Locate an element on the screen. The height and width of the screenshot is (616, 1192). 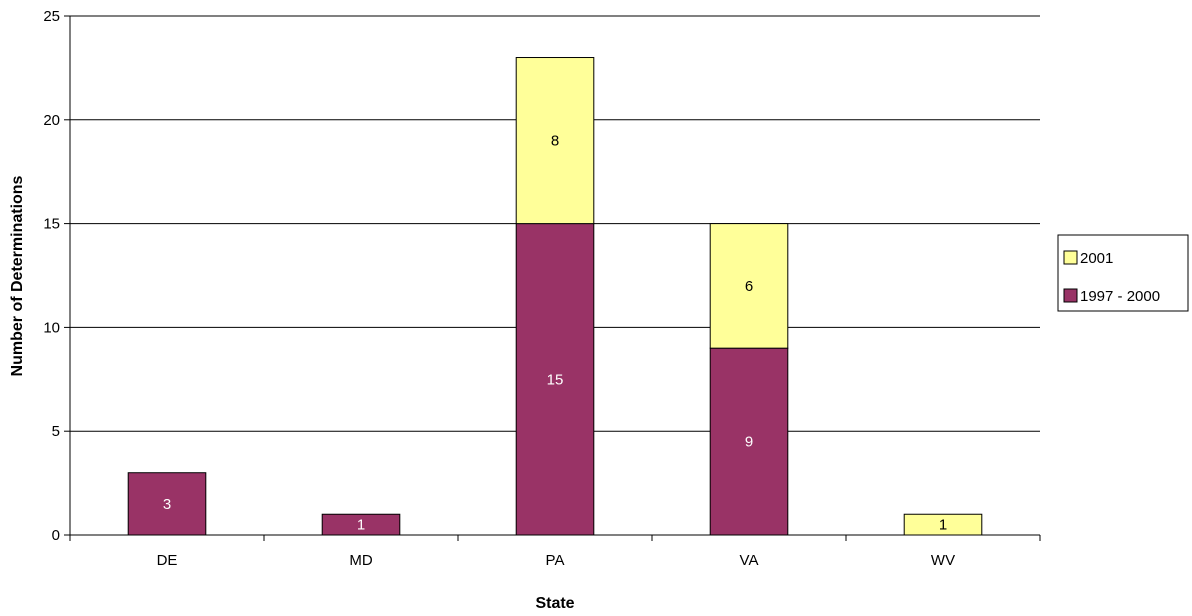
x-tick-label: DE is located at coordinates (167, 560).